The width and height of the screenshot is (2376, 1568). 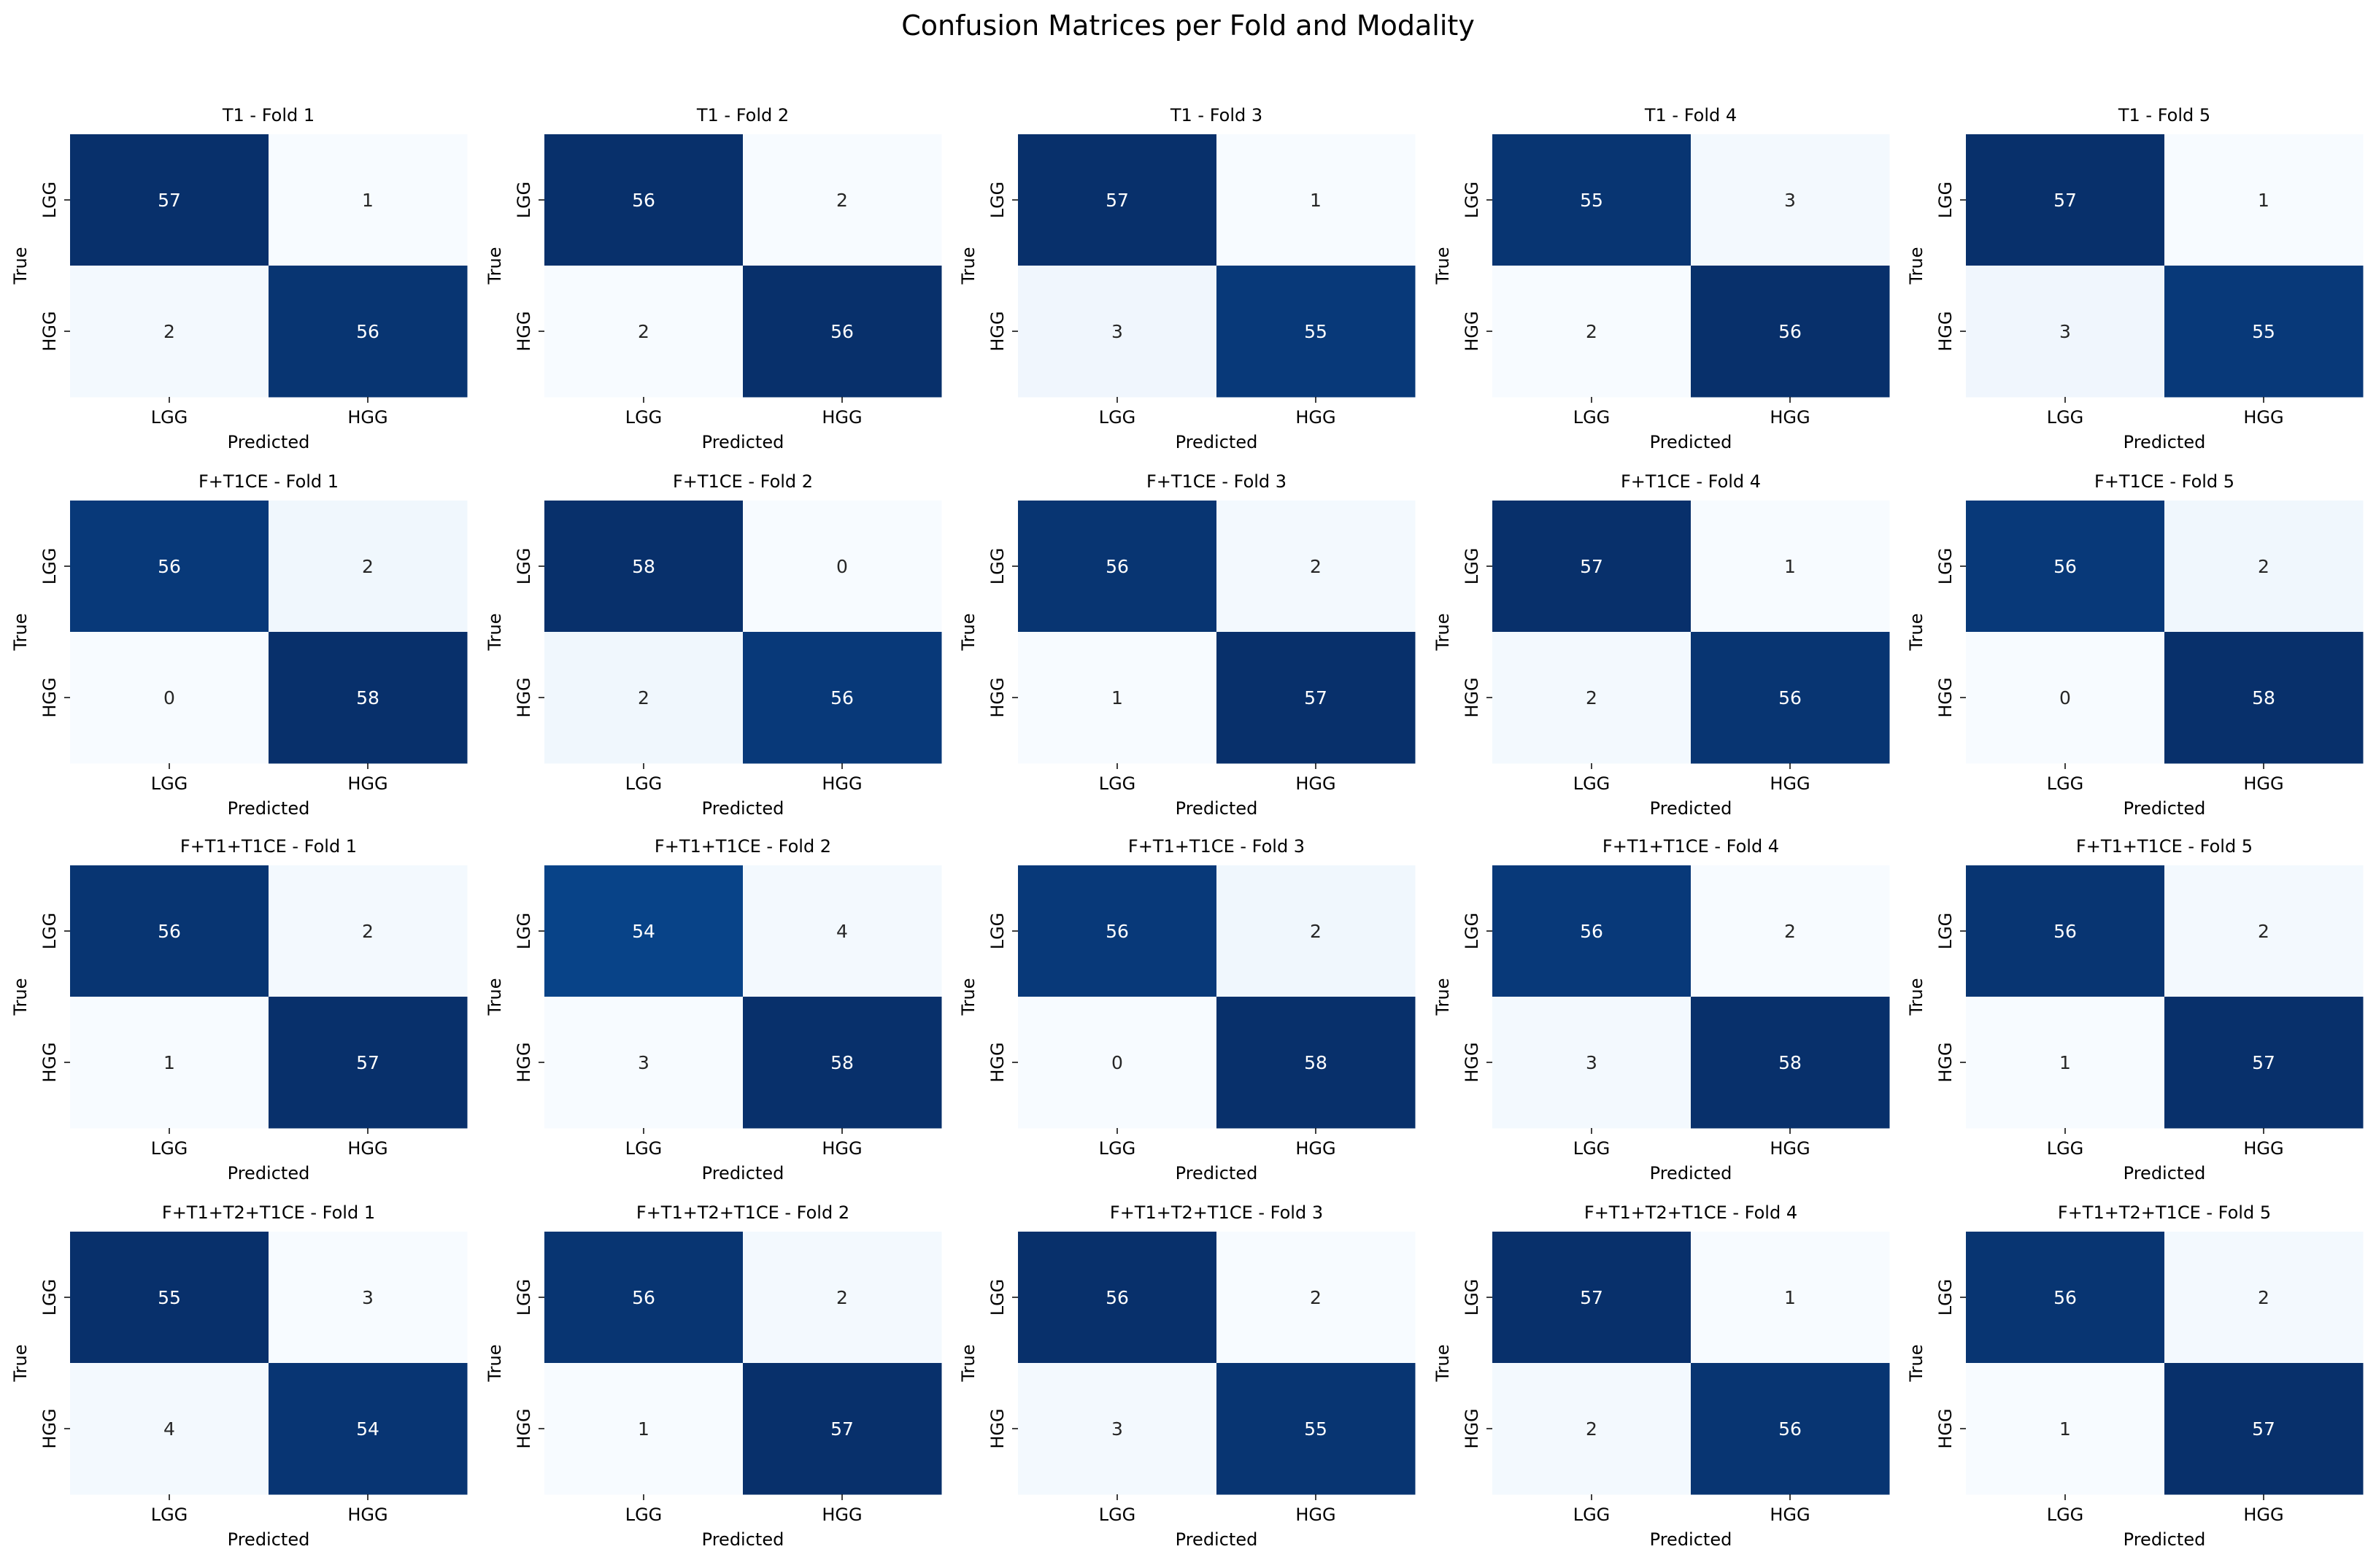 I want to click on cell-value-label: 3, so click(x=1117, y=1429).